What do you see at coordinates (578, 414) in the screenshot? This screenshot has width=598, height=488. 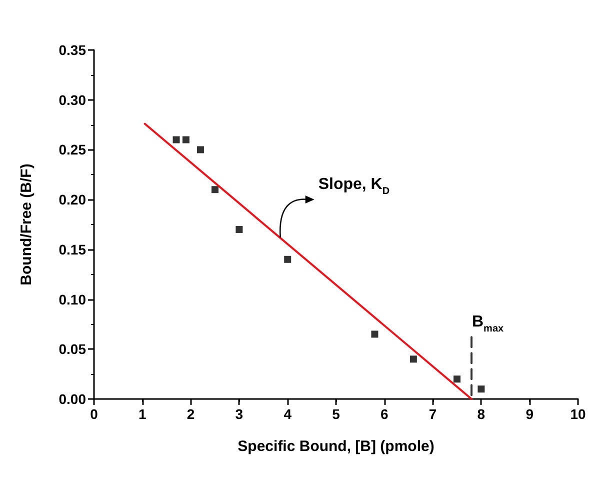 I see `x-tick-label: 10` at bounding box center [578, 414].